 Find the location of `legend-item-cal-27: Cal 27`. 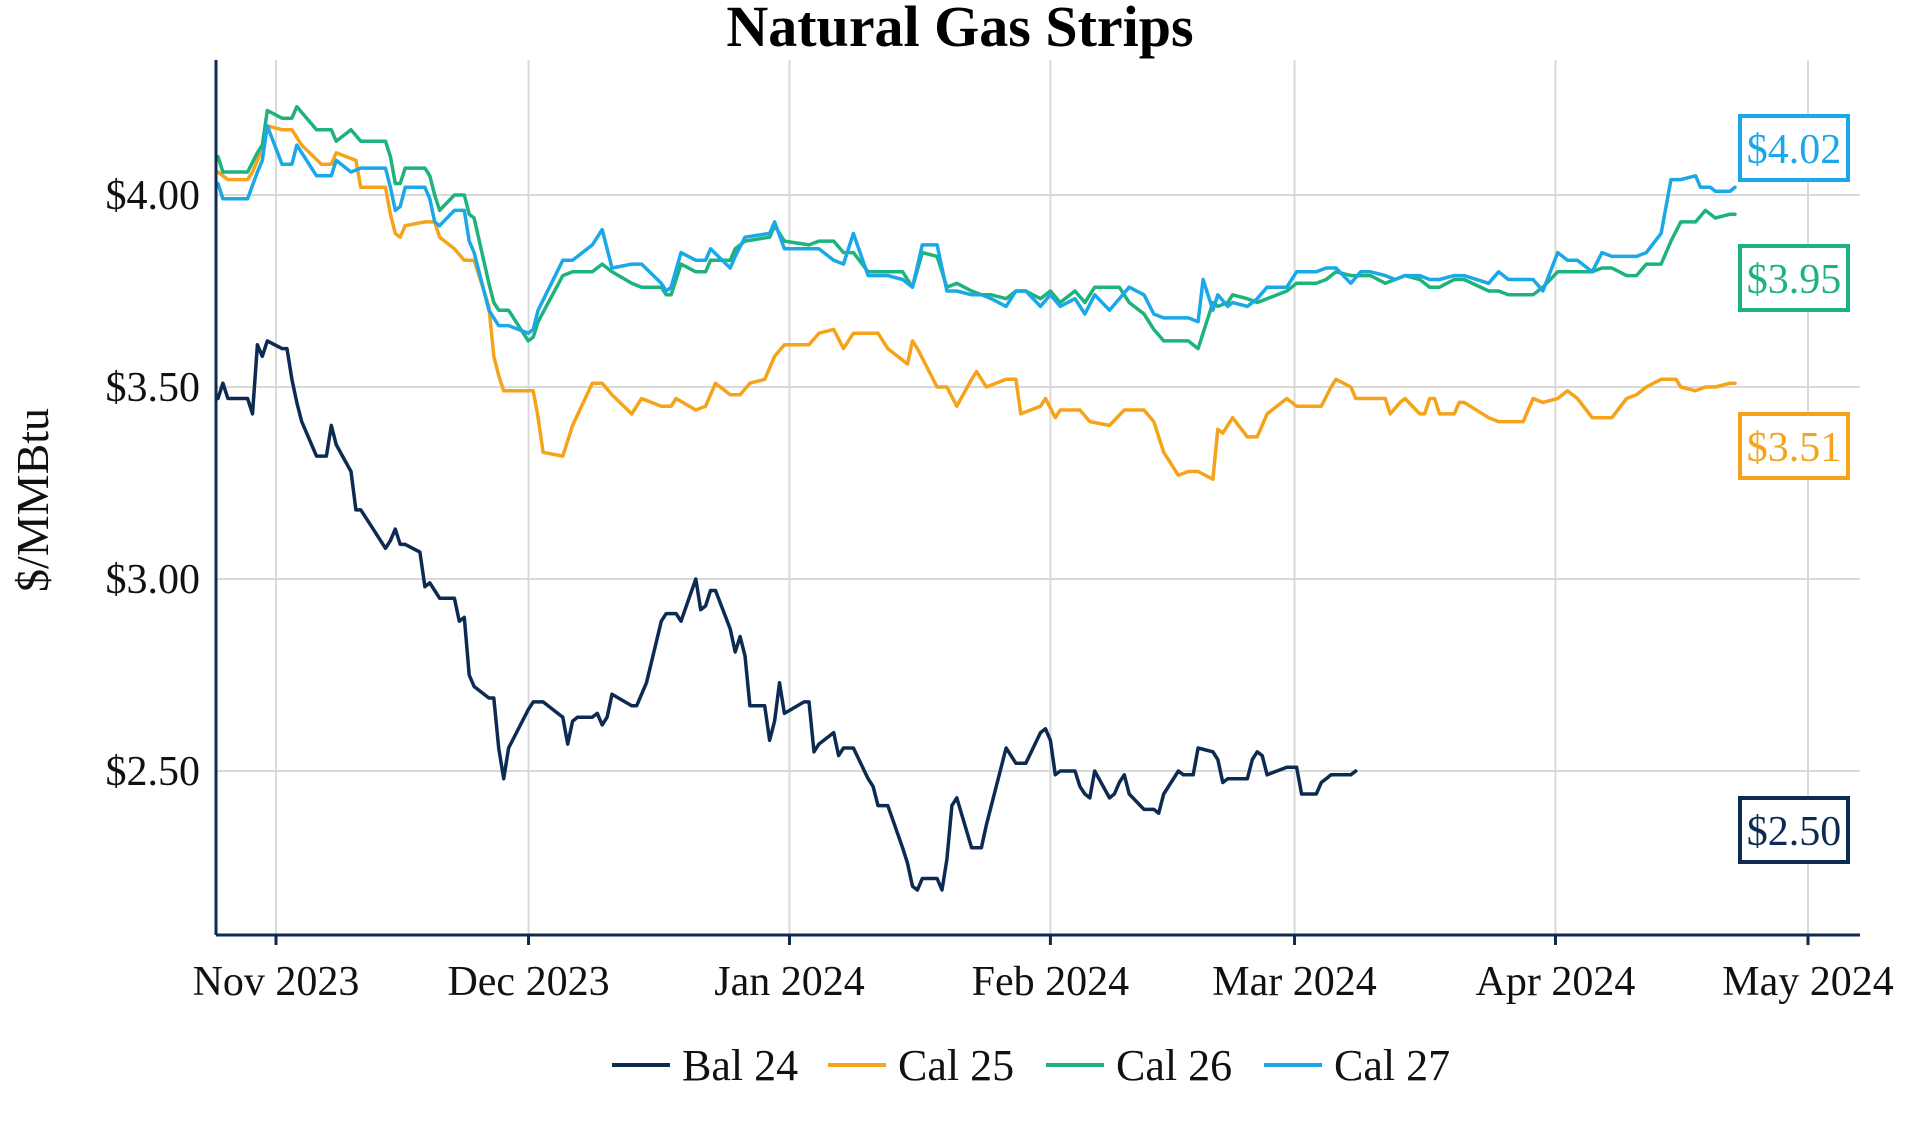

legend-item-cal-27: Cal 27 is located at coordinates (1357, 1065).